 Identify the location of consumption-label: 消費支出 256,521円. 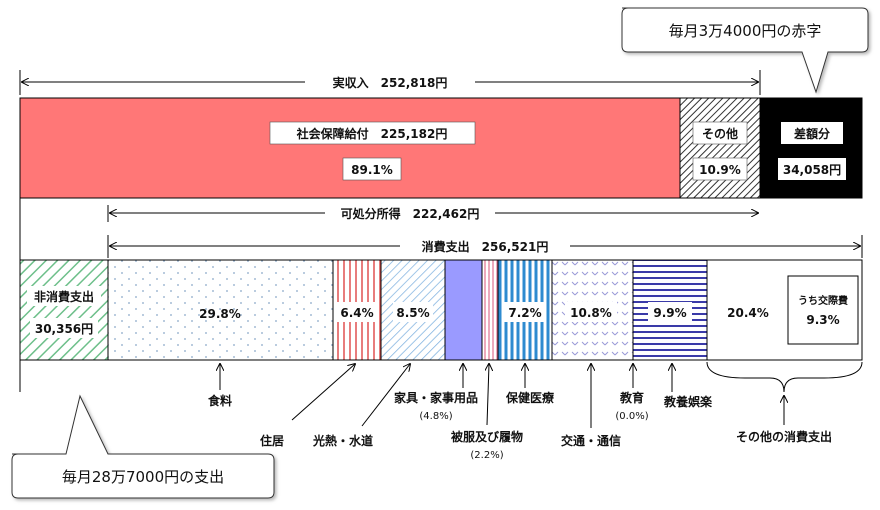
(485, 246).